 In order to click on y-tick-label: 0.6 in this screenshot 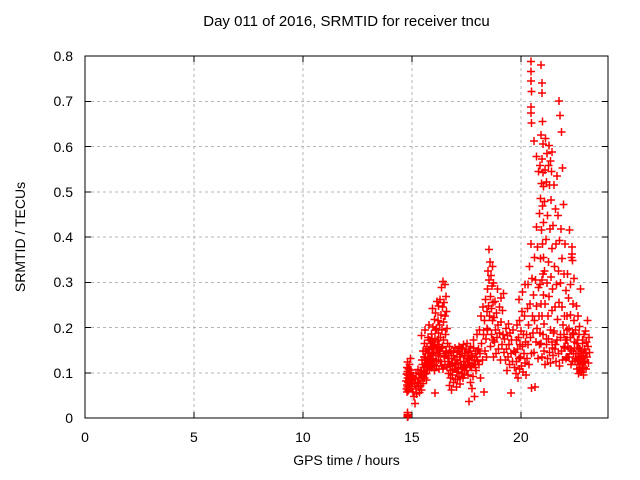, I will do `click(63, 146)`.